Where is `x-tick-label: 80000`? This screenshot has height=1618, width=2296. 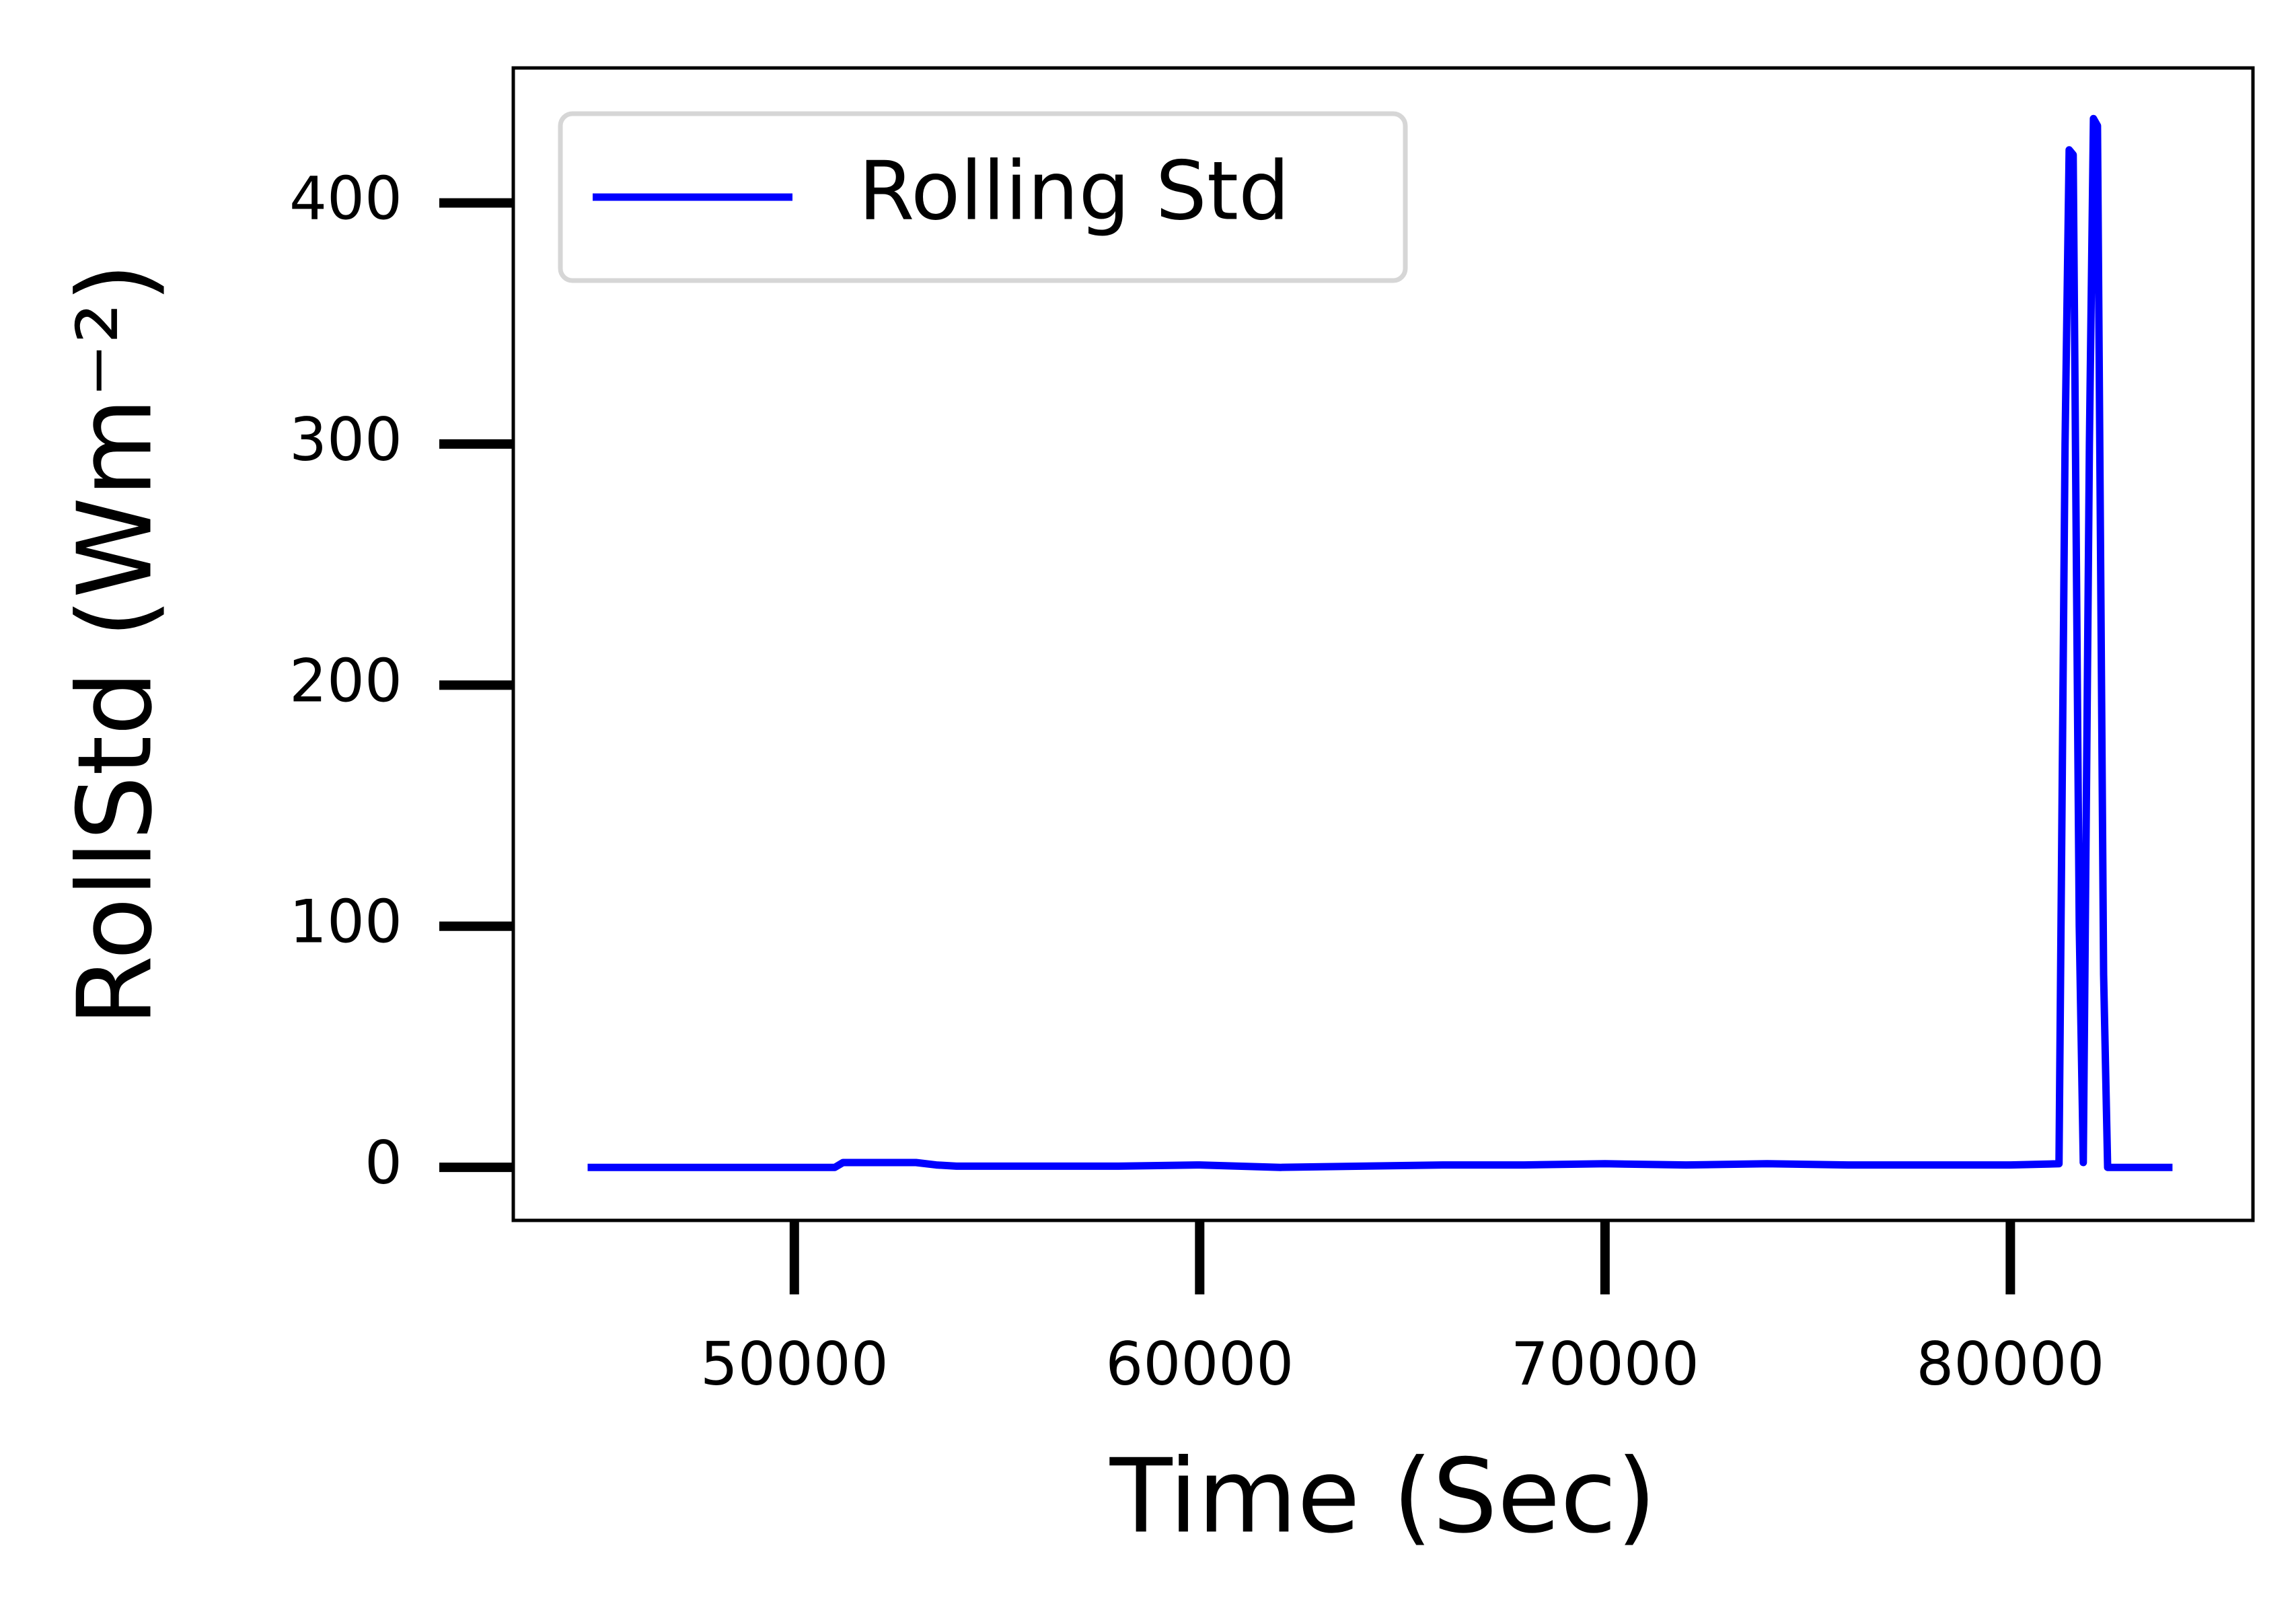
x-tick-label: 80000 is located at coordinates (2010, 1364).